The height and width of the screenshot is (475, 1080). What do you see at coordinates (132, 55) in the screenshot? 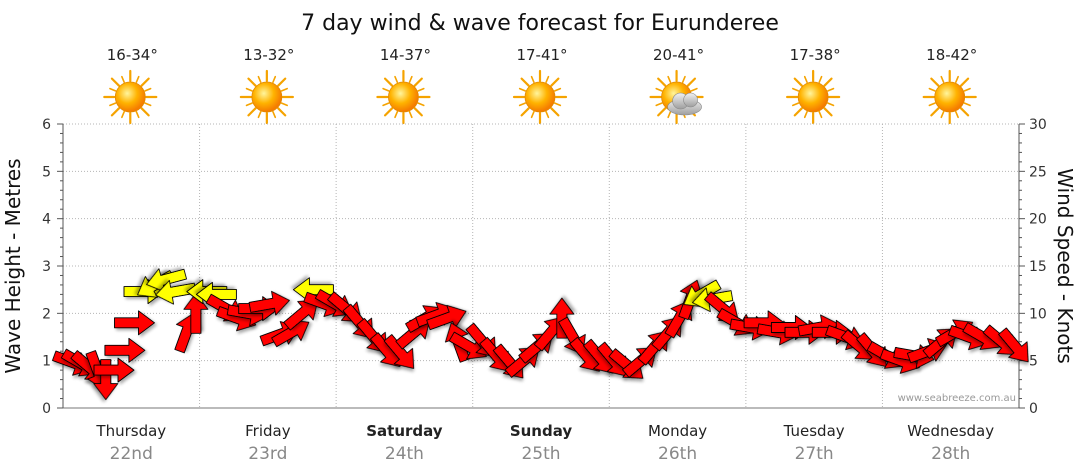
I see `temperature-range: 16-34°` at bounding box center [132, 55].